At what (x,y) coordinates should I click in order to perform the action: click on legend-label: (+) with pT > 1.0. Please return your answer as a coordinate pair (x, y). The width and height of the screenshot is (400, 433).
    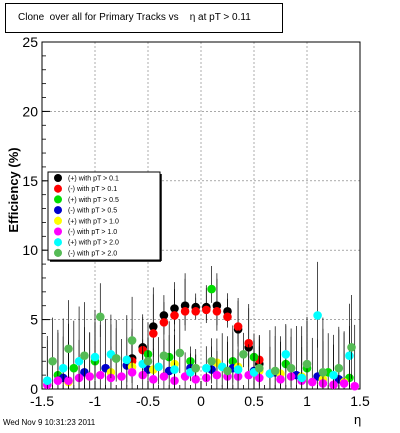
    Looking at the image, I should click on (93, 221).